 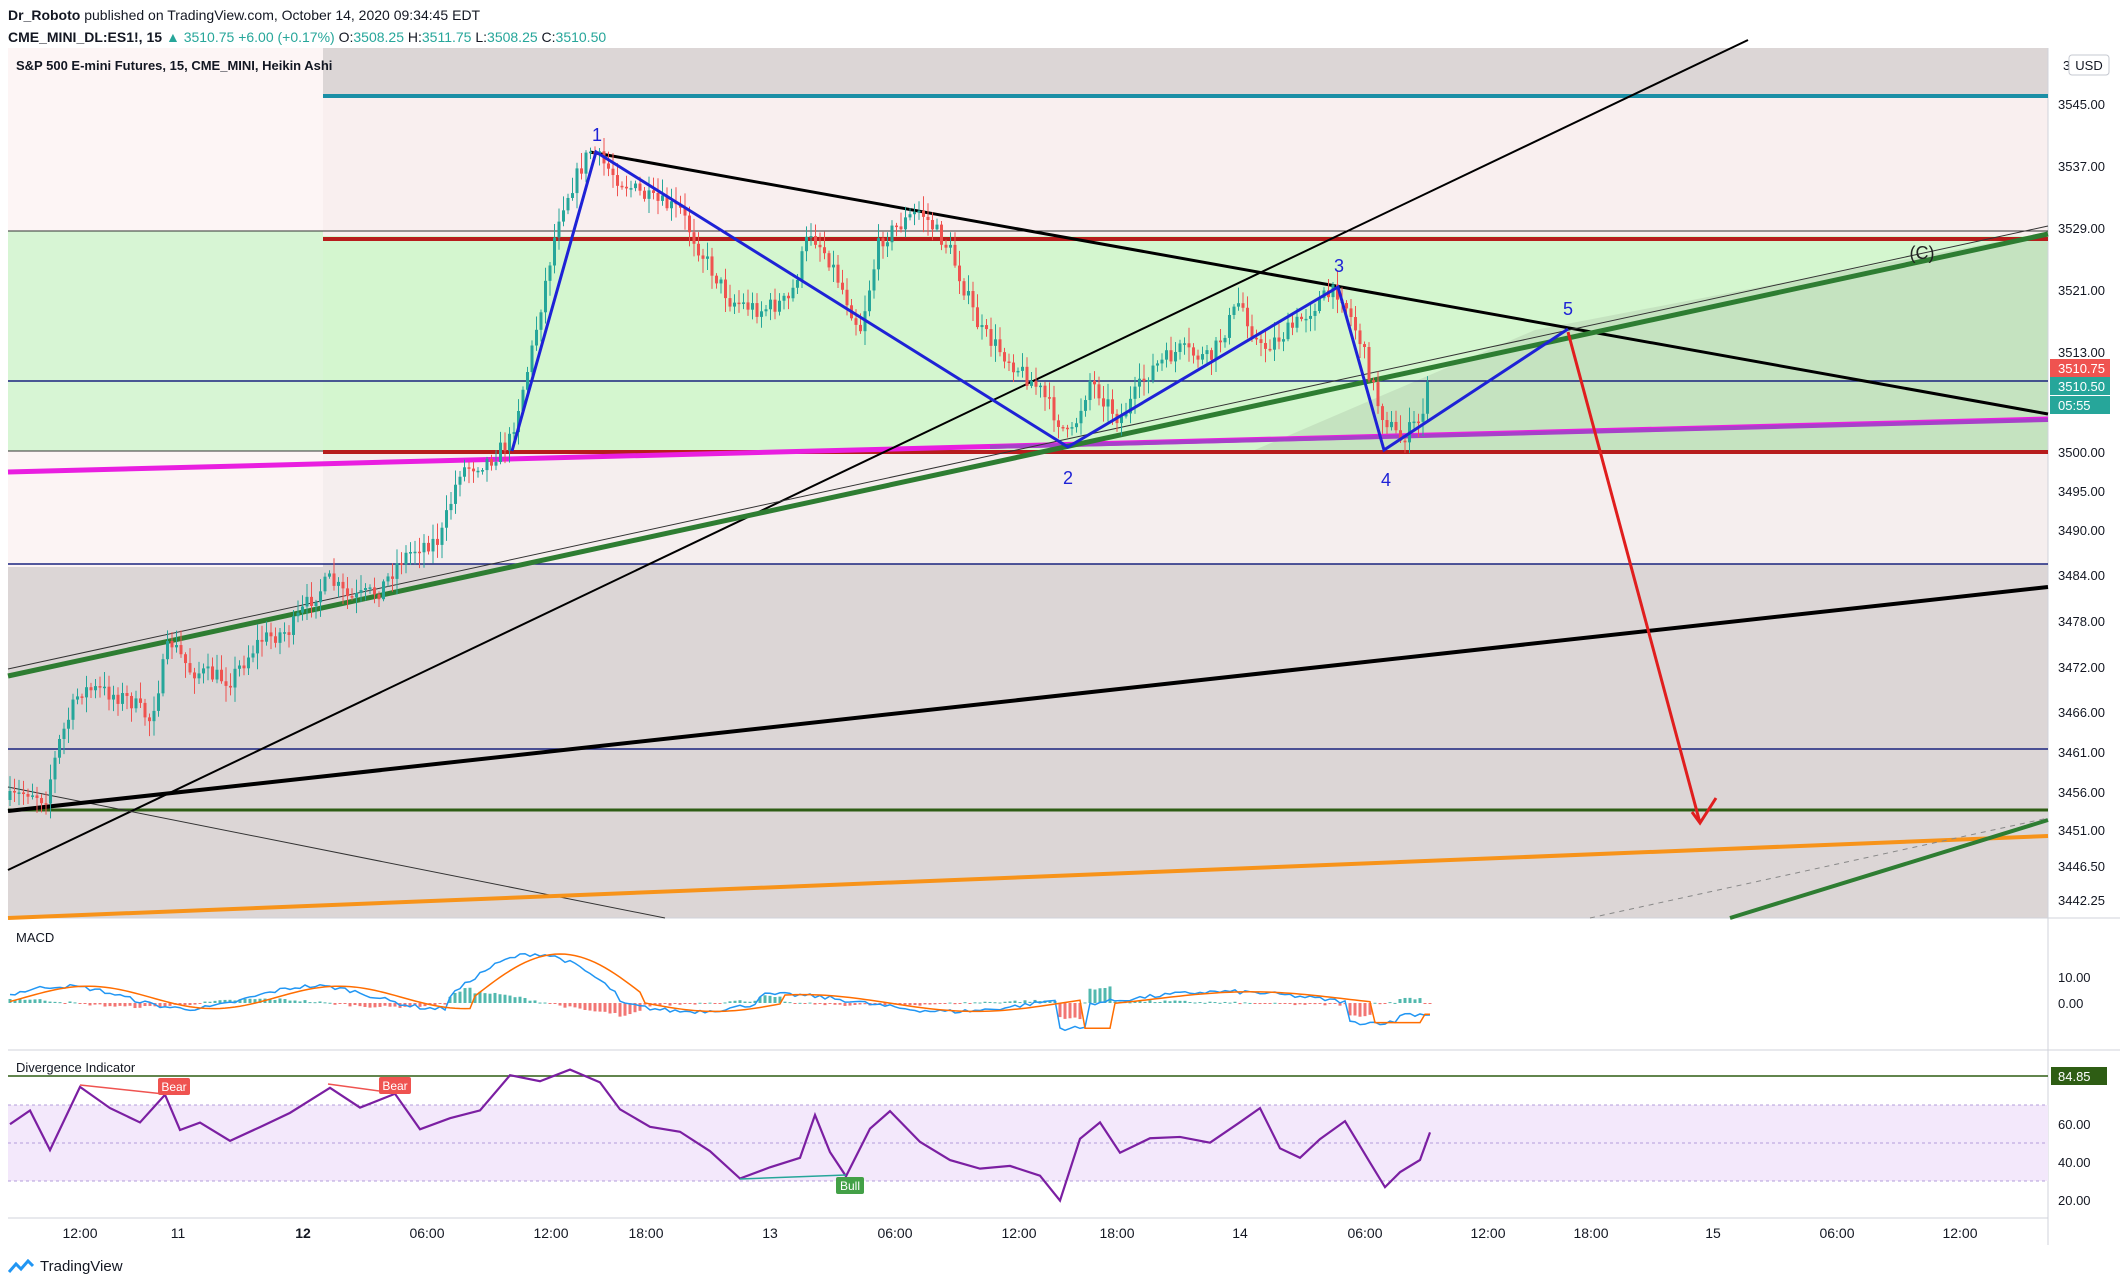 I want to click on purple-trendline, so click(x=1519, y=433).